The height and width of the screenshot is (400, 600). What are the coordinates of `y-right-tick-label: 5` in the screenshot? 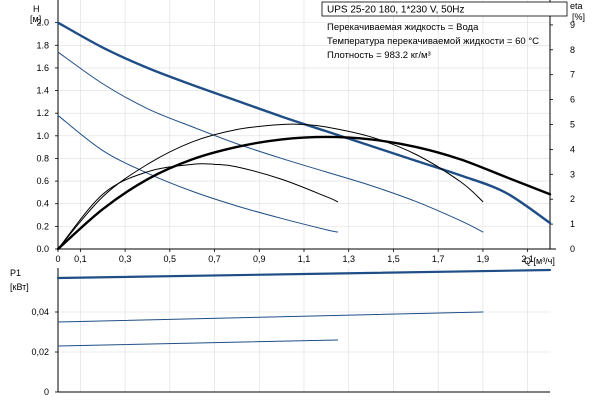 It's located at (572, 125).